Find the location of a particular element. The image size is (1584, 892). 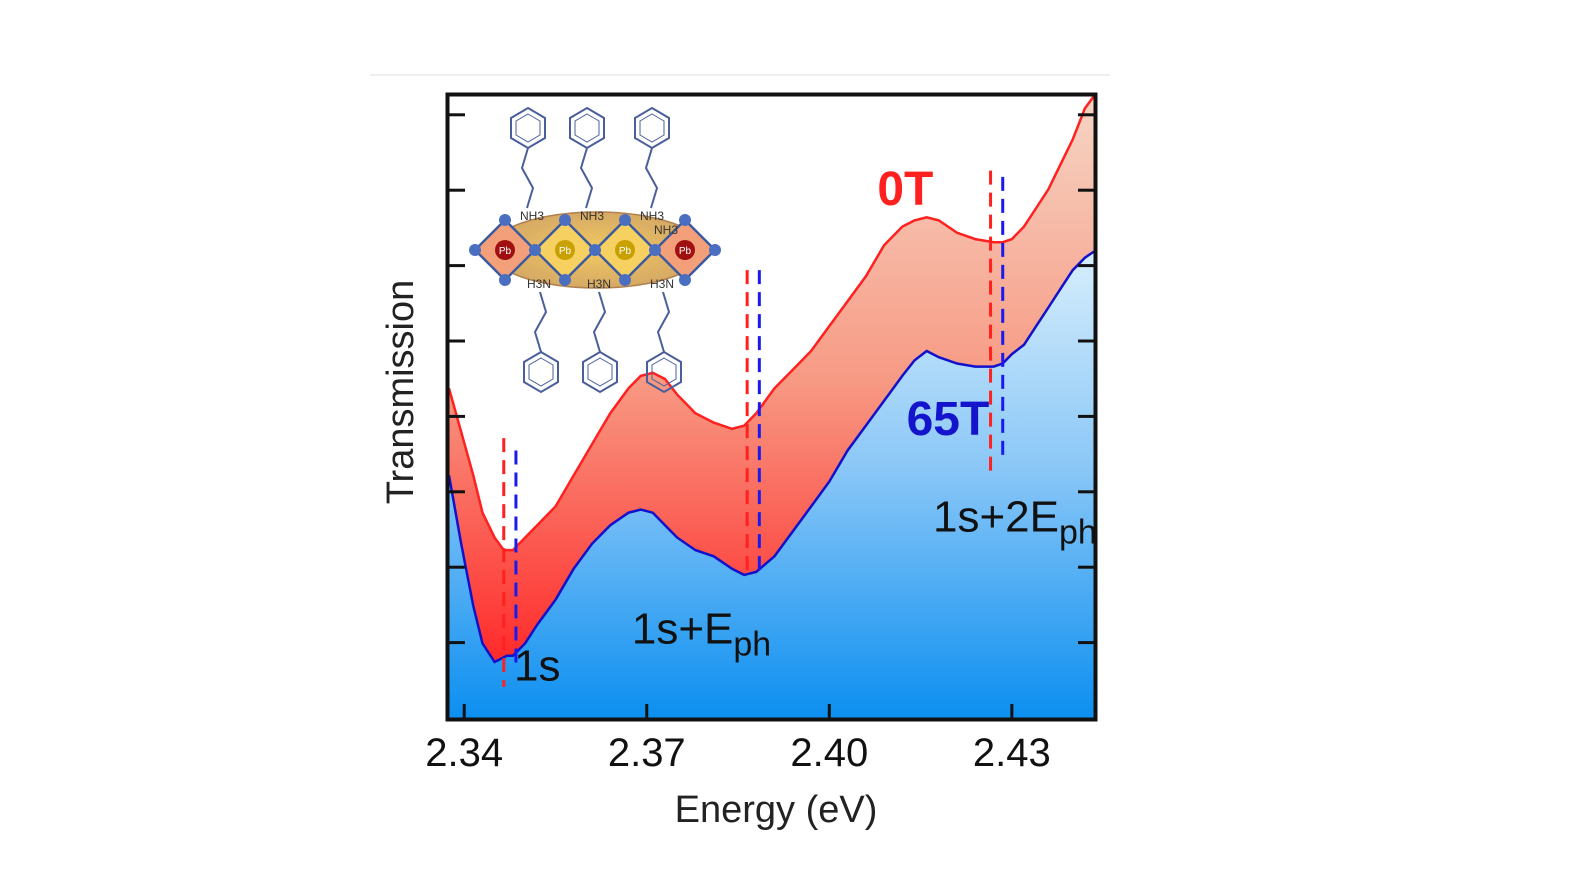

annotation-1s-main: 1s is located at coordinates (537, 666).